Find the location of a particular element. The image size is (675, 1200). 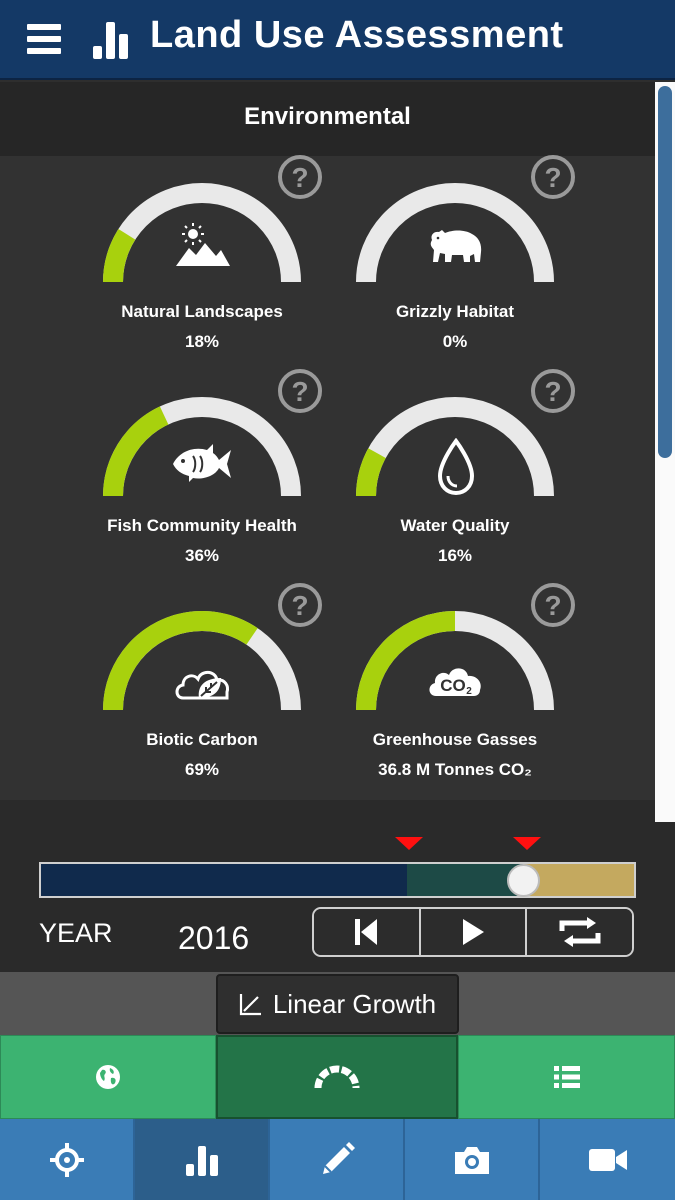

gauge-icon is located at coordinates (337, 1077).